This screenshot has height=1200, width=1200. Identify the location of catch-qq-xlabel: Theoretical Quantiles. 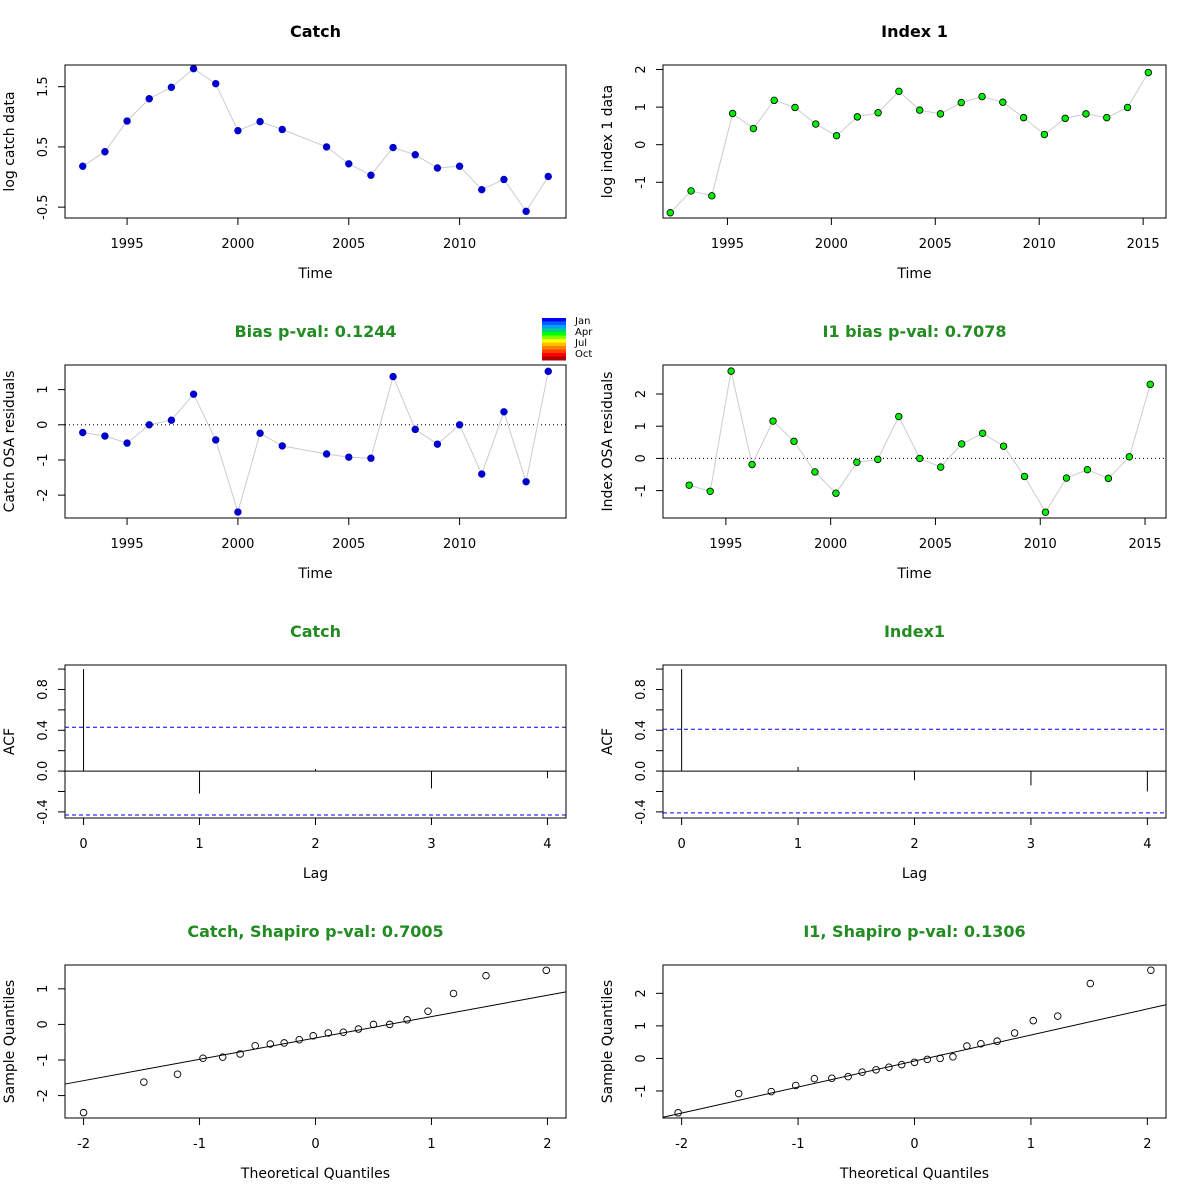
(315, 1174).